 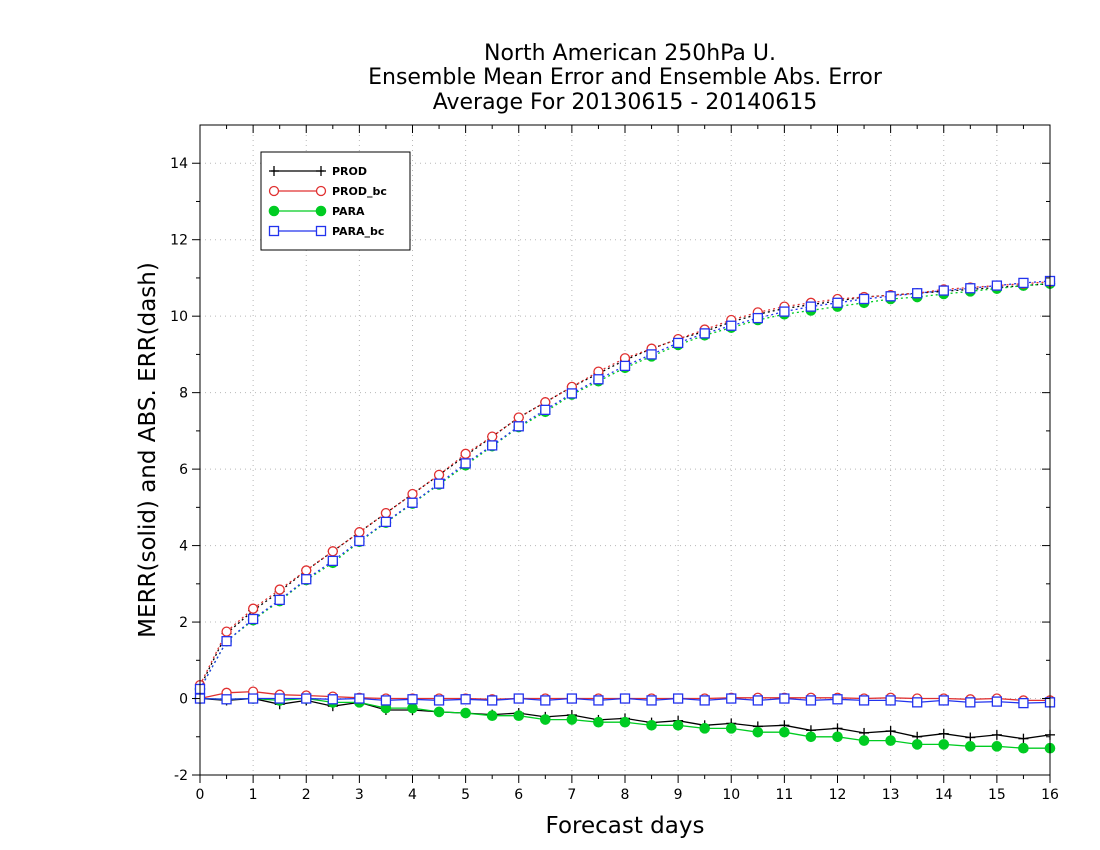 What do you see at coordinates (200, 795) in the screenshot?
I see `x-tick-label: 0` at bounding box center [200, 795].